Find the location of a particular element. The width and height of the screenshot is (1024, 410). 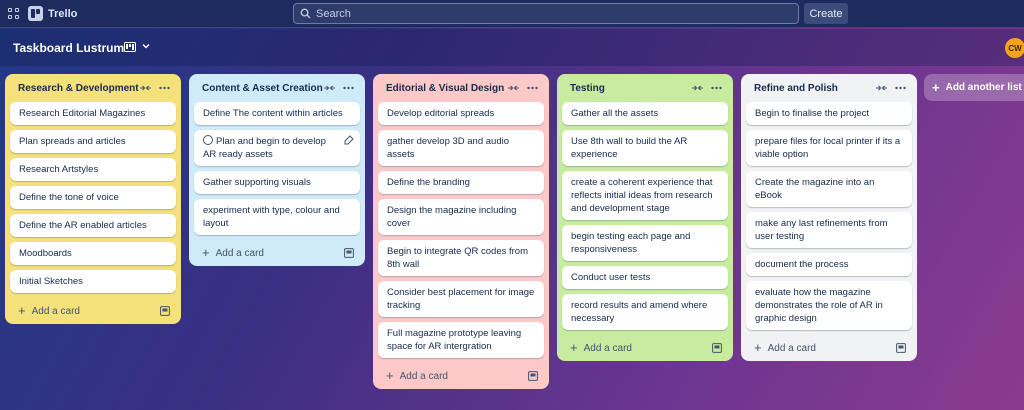

app-switcher-icon is located at coordinates (14, 14).